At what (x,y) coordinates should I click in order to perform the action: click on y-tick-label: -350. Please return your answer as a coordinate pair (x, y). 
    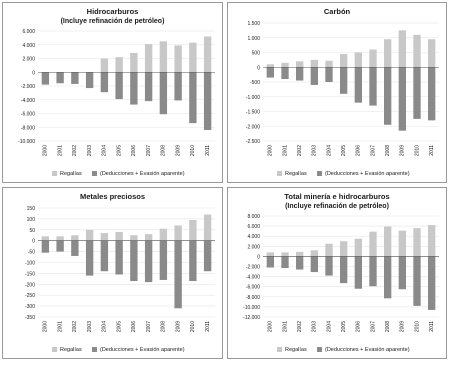
    Looking at the image, I should click on (30, 318).